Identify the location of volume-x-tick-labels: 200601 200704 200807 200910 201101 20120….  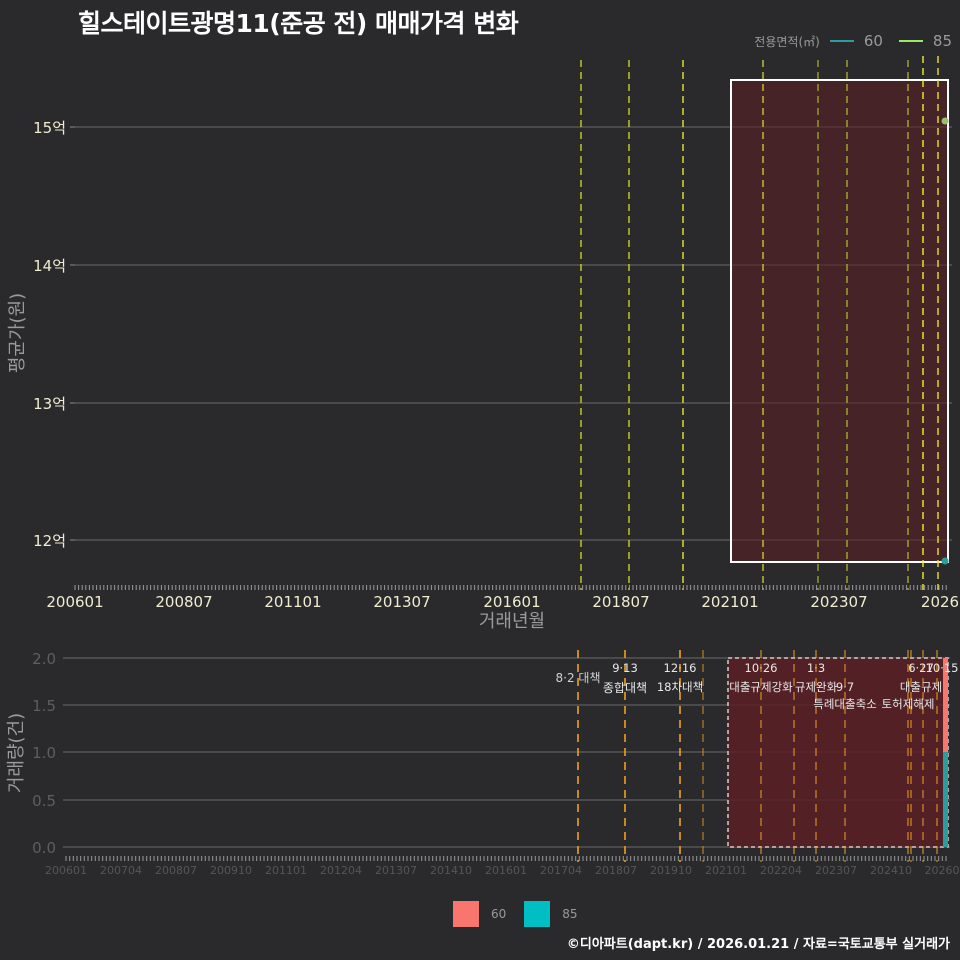
(502, 870).